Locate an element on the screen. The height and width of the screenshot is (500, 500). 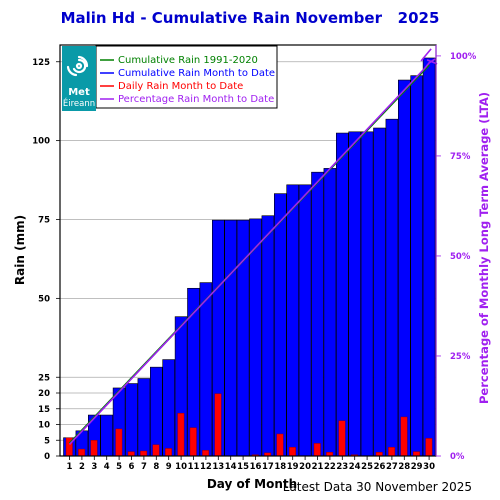
y-axis-ticks: 0 5 10 15 20 25 50 75 100 125 is located at coordinates (46, 260).